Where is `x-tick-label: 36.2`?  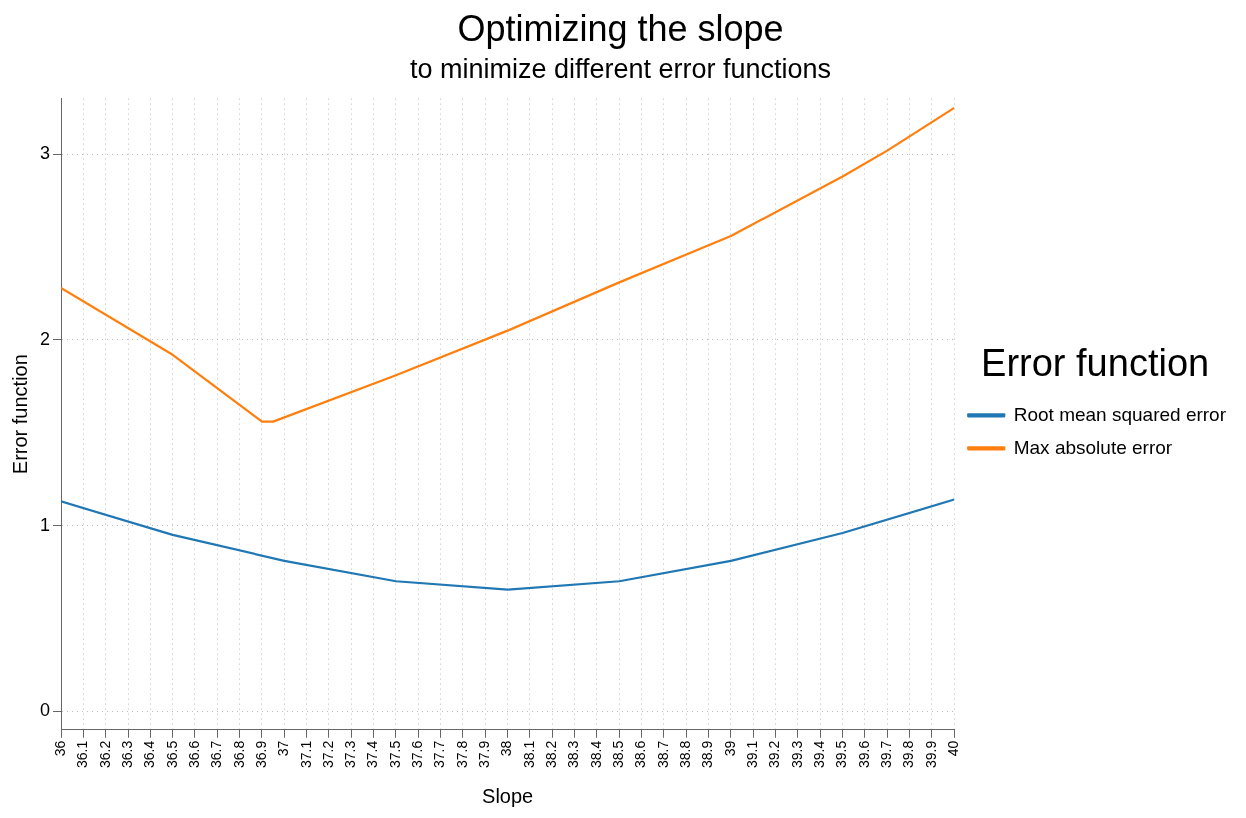
x-tick-label: 36.2 is located at coordinates (104, 754).